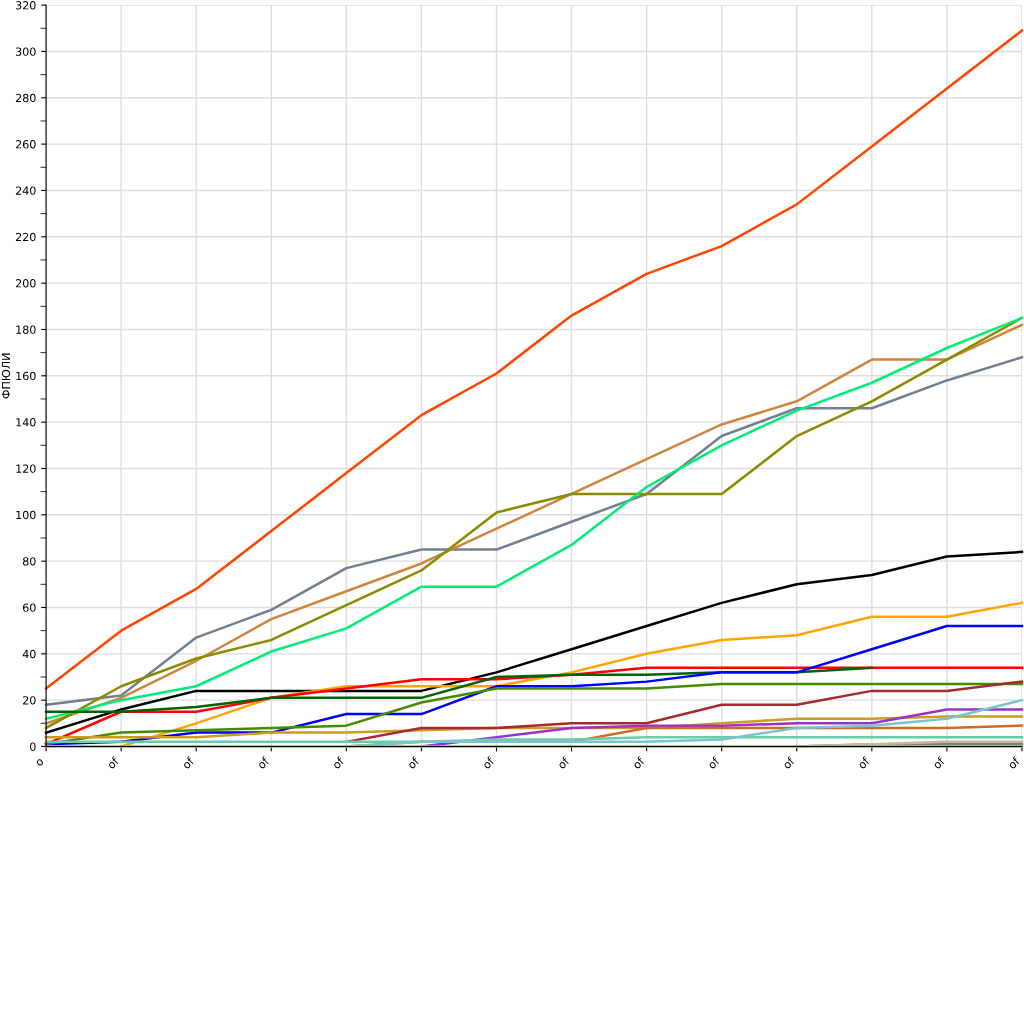 Image resolution: width=1024 pixels, height=1024 pixels. I want to click on y-tick-label: 240, so click(25, 190).